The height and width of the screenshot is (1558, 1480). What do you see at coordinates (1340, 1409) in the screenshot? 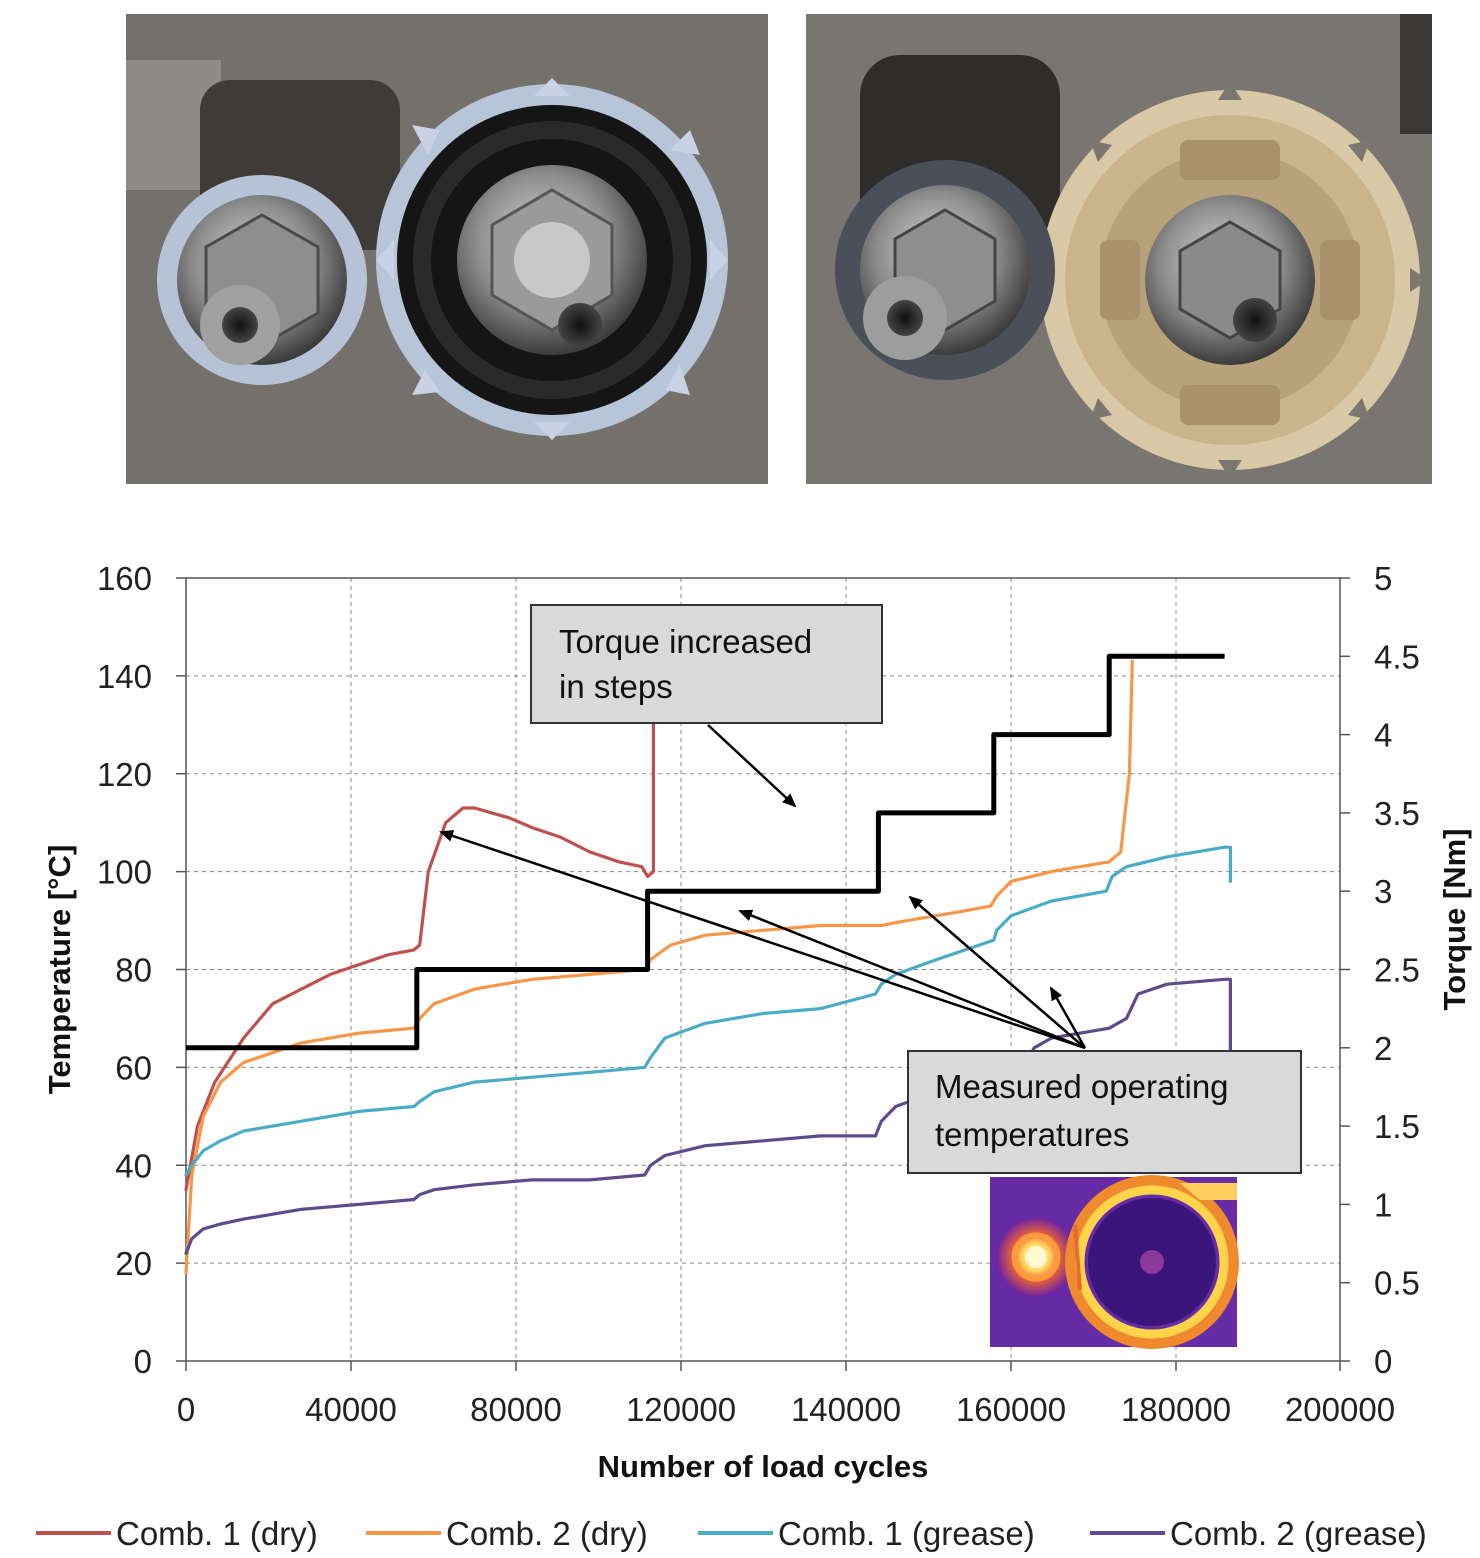
I see `x-tick-label: 200000` at bounding box center [1340, 1409].